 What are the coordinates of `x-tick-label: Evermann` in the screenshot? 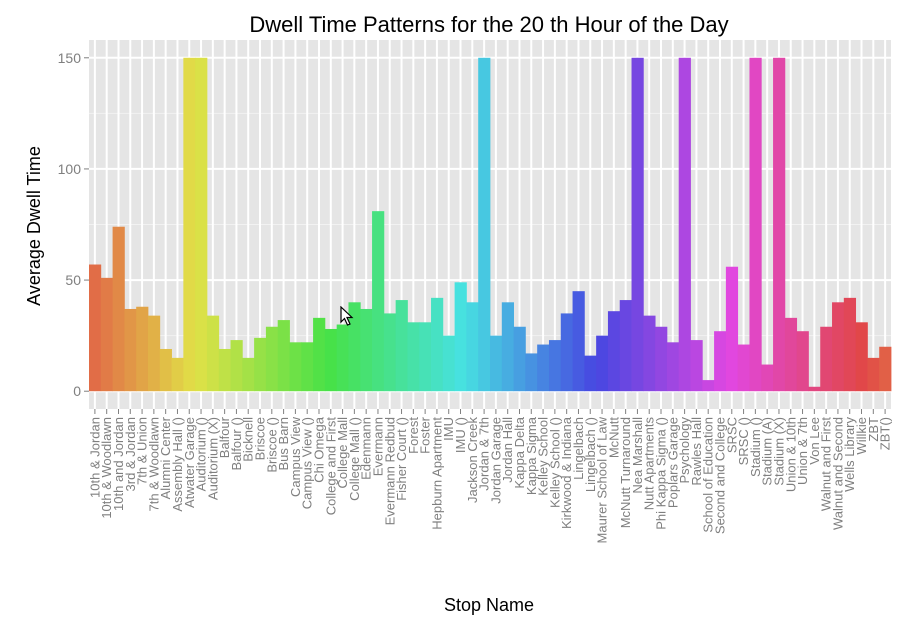 It's located at (377, 446).